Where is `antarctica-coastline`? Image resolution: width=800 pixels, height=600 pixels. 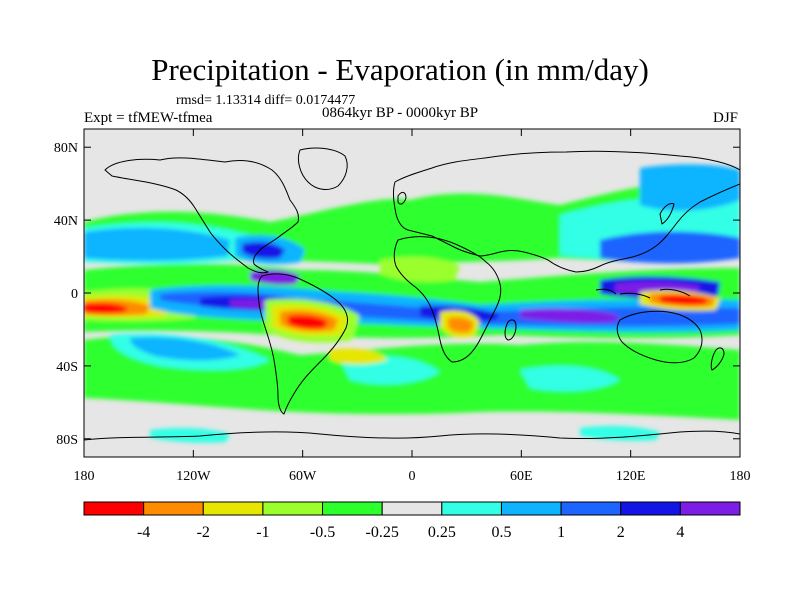 antarctica-coastline is located at coordinates (412, 435).